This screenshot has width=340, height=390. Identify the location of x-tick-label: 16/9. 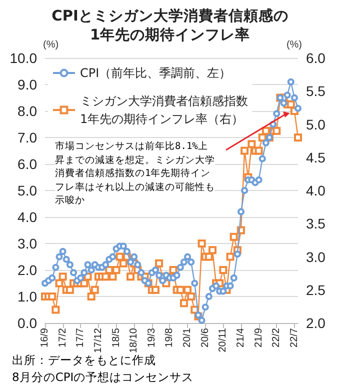
(45, 338).